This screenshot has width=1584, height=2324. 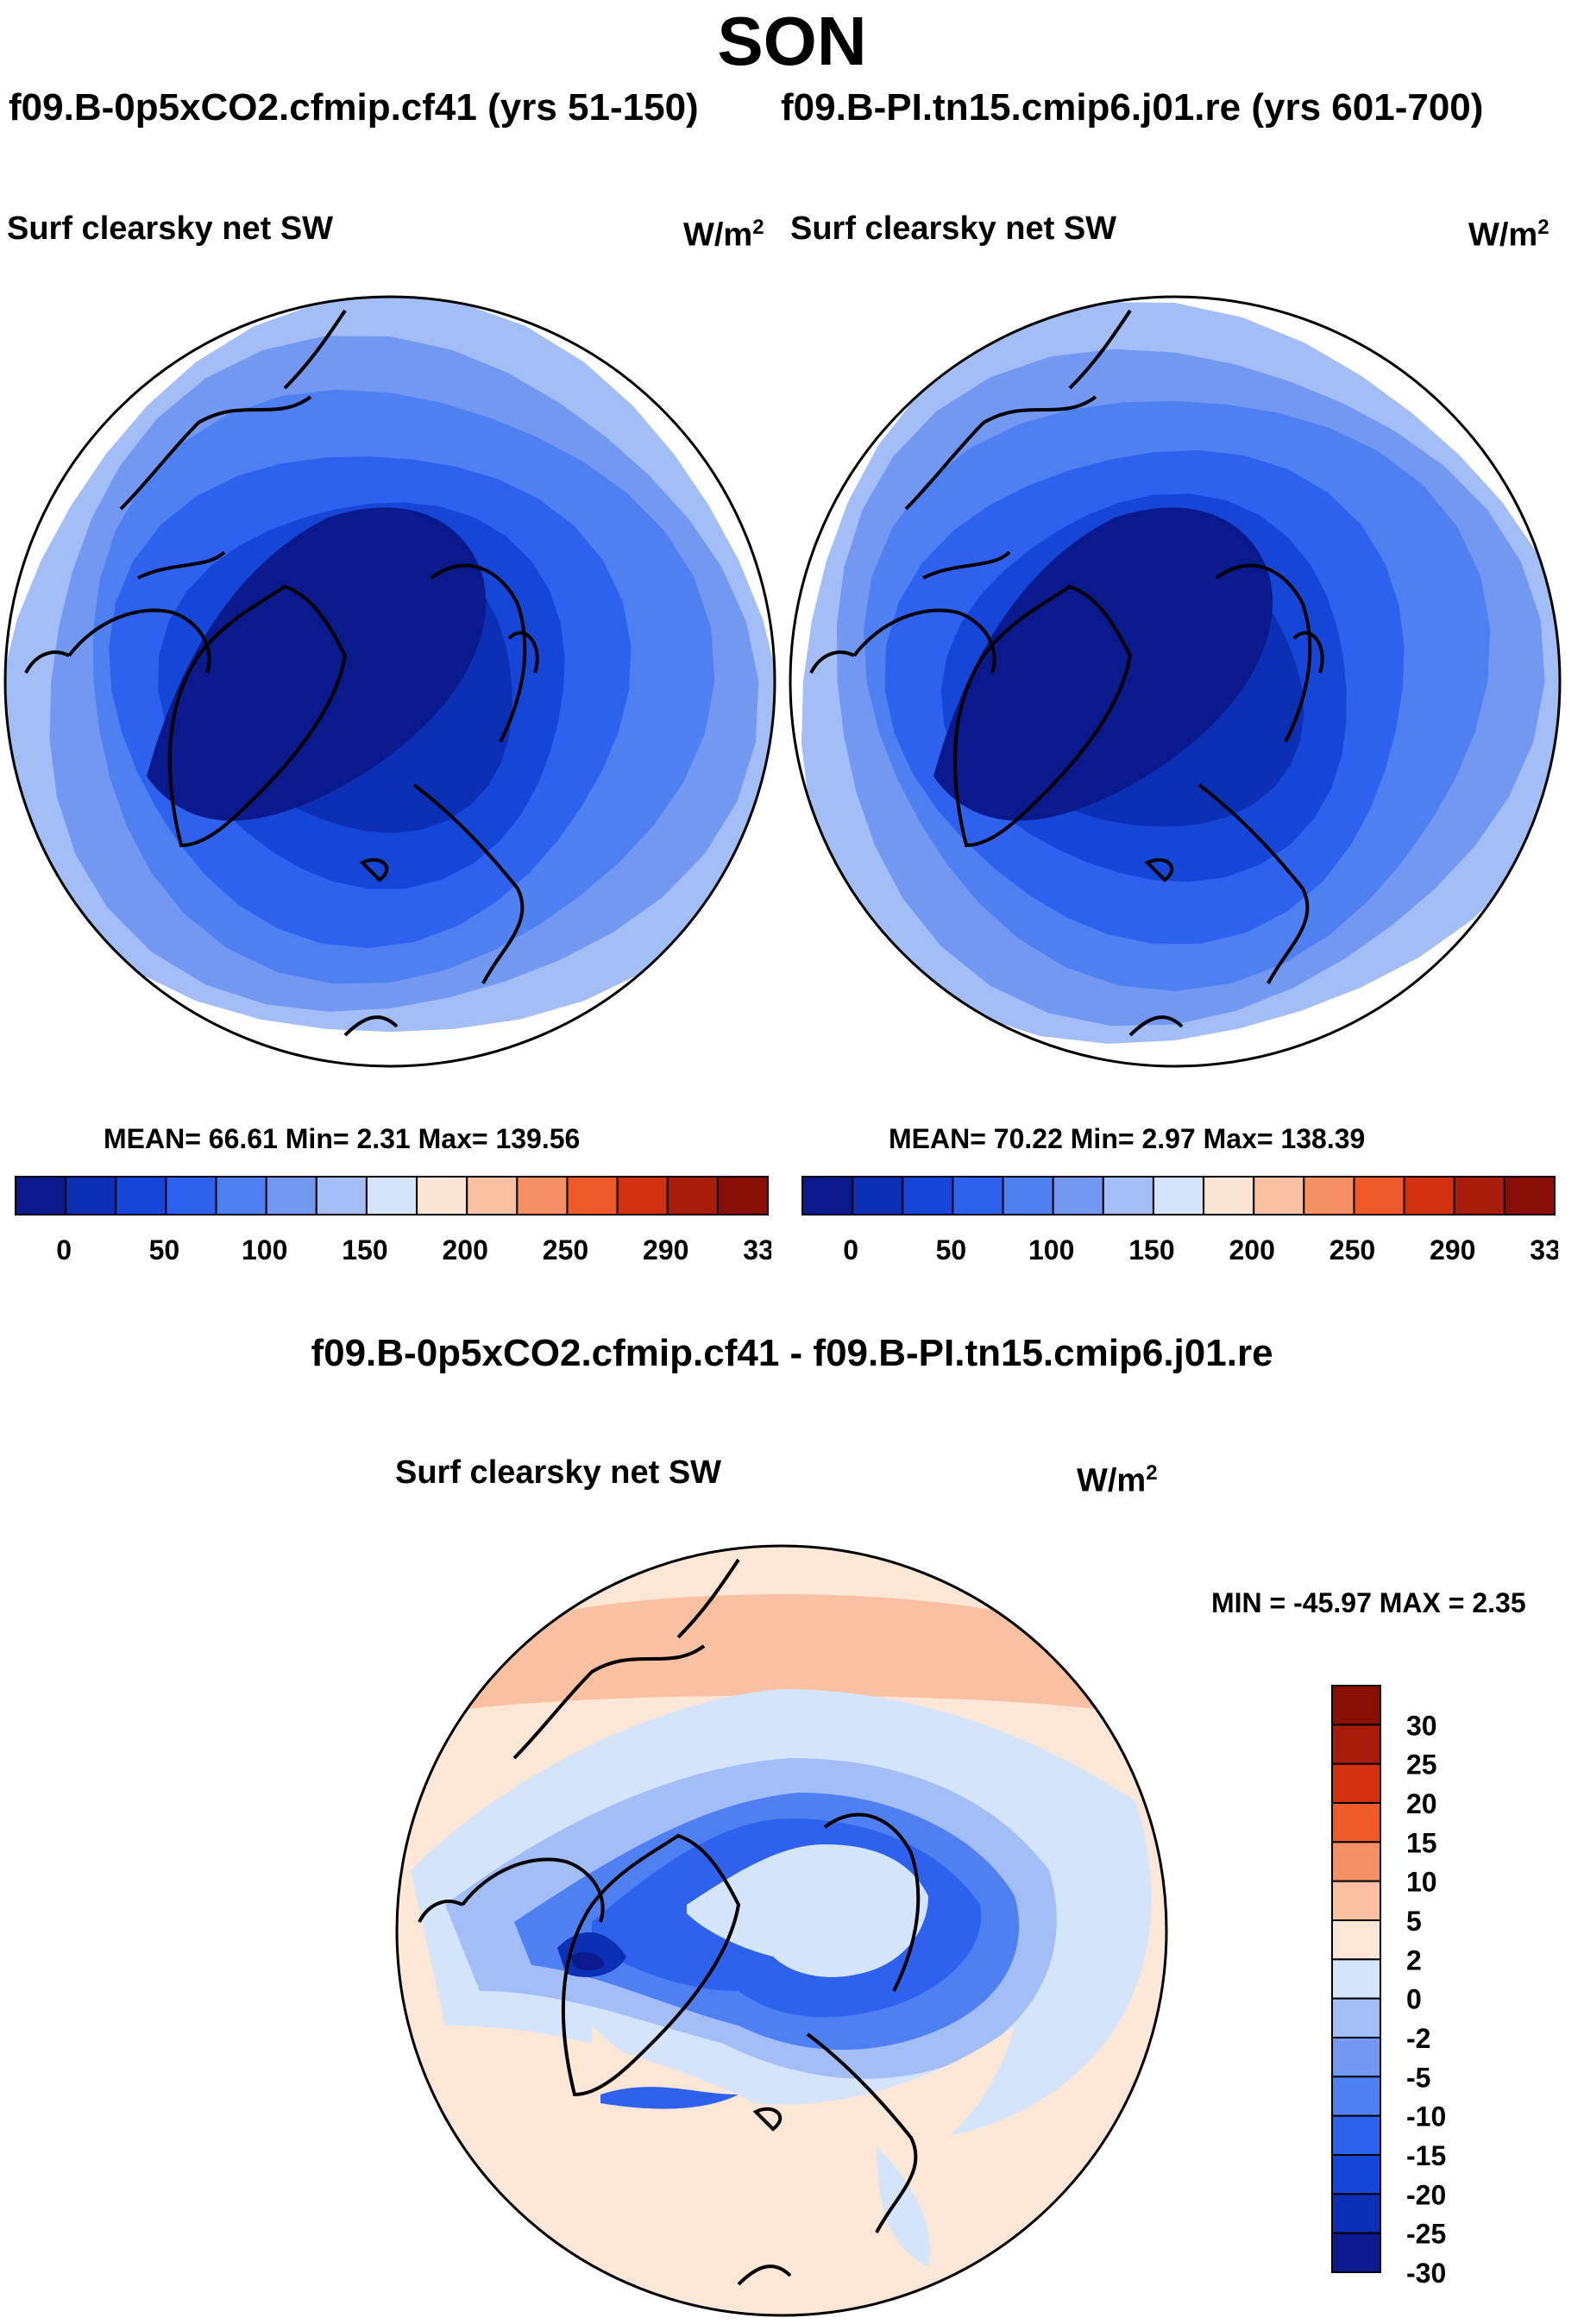 I want to click on colorbar-2-ticks: 0 50 100 150 200 250 290 330, so click(x=1201, y=1250).